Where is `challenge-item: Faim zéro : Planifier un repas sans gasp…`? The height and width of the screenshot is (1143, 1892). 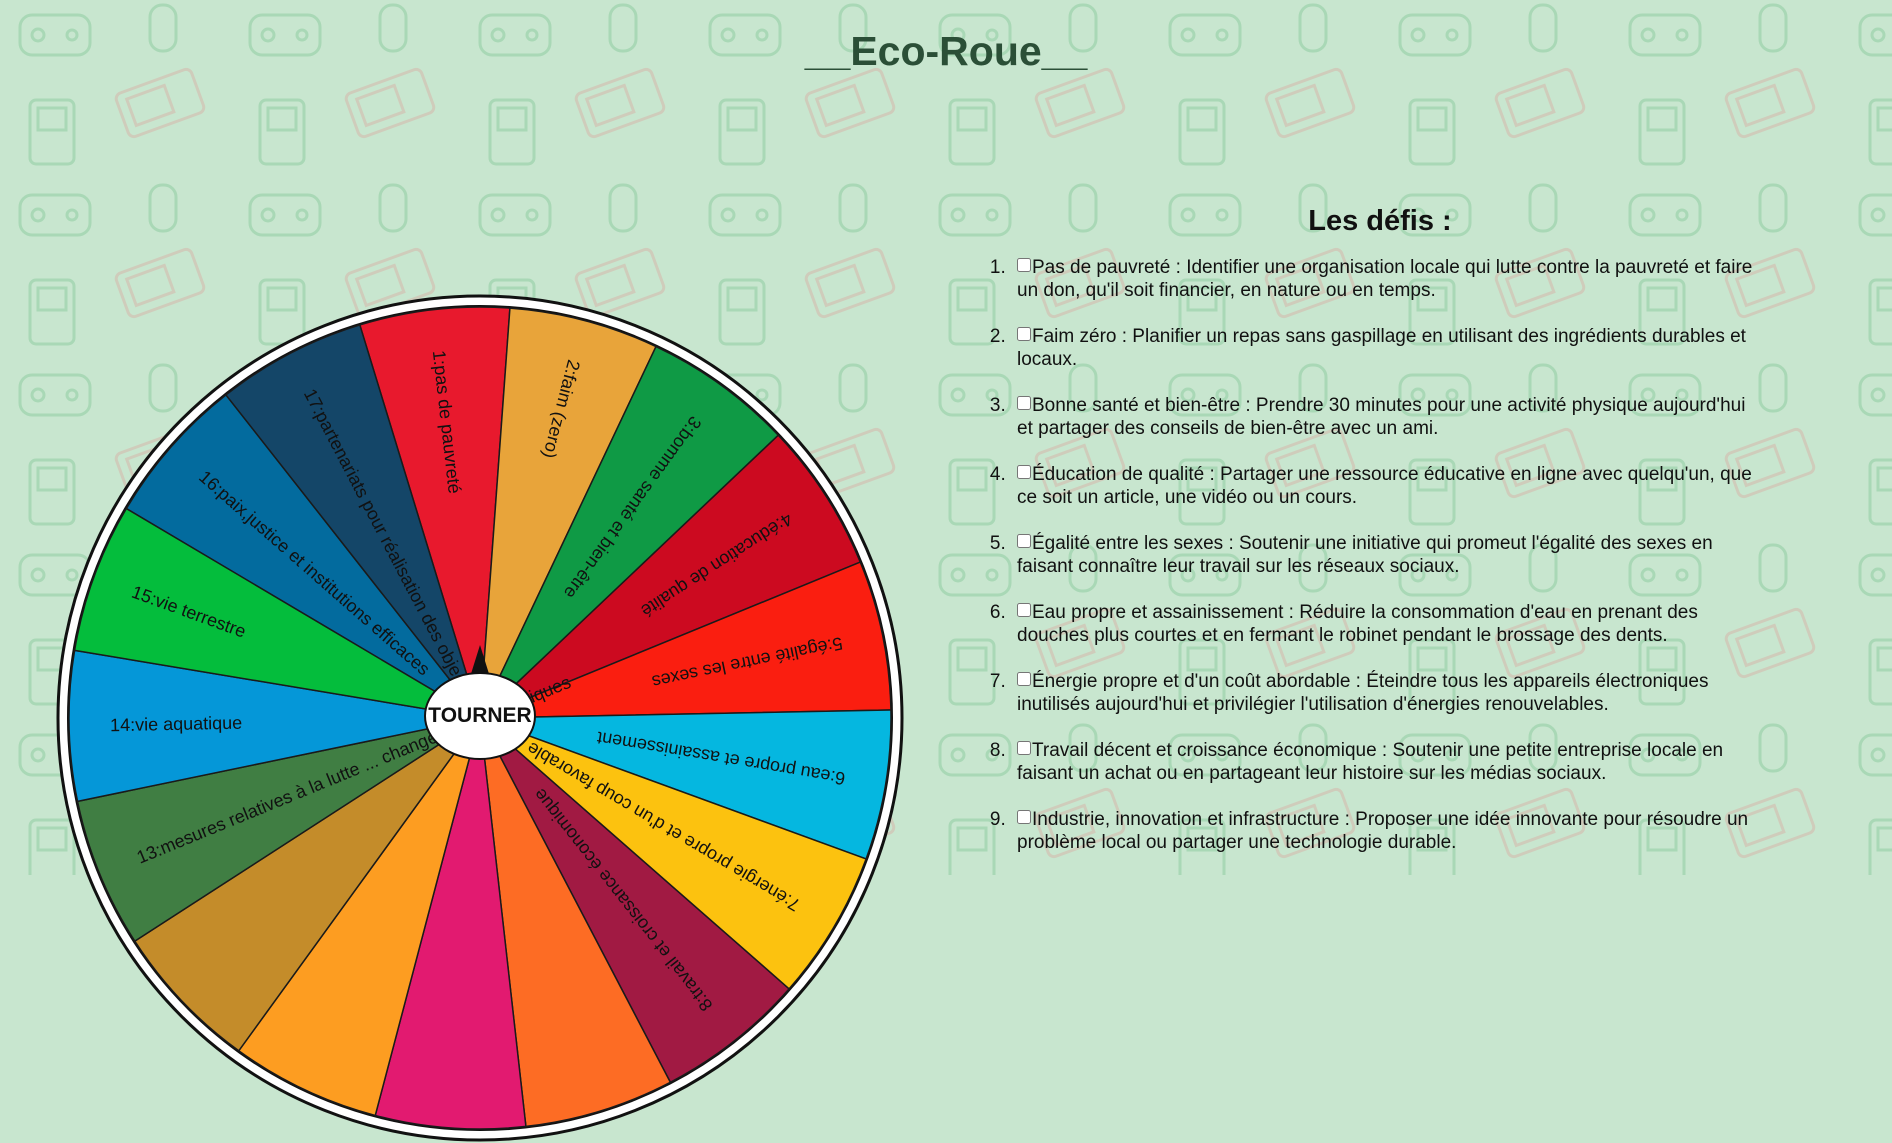 challenge-item: Faim zéro : Planifier un repas sans gasp… is located at coordinates (1388, 348).